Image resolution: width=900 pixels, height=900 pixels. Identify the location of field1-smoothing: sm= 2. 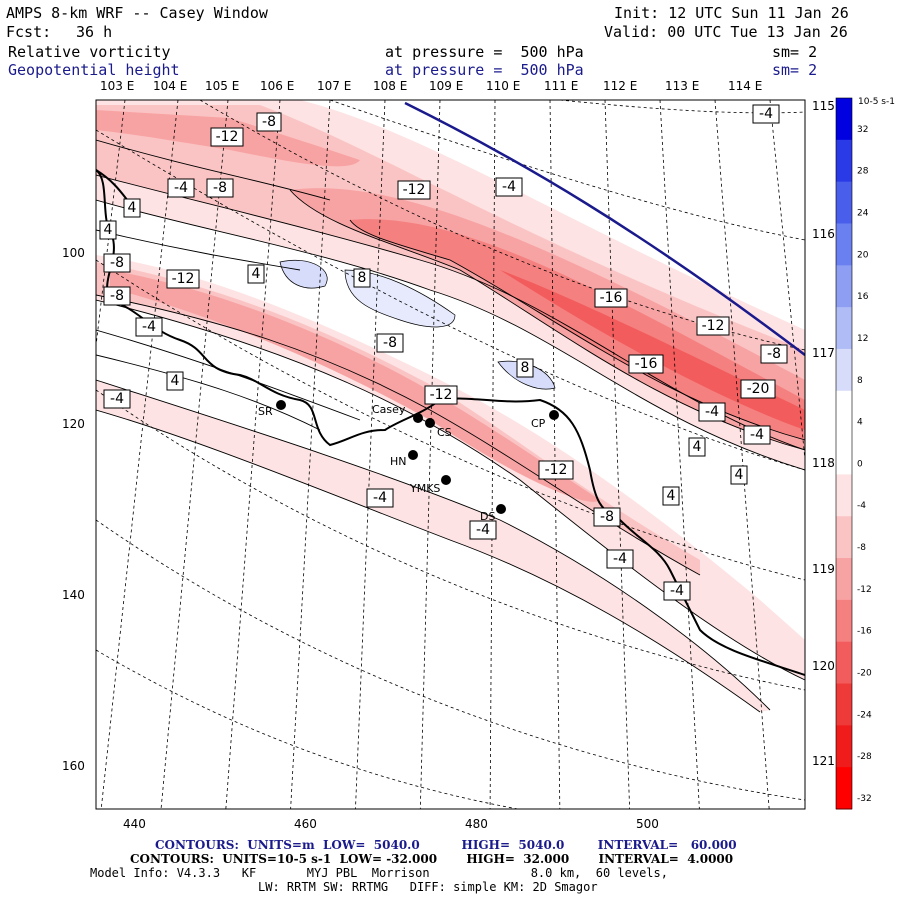
(795, 52).